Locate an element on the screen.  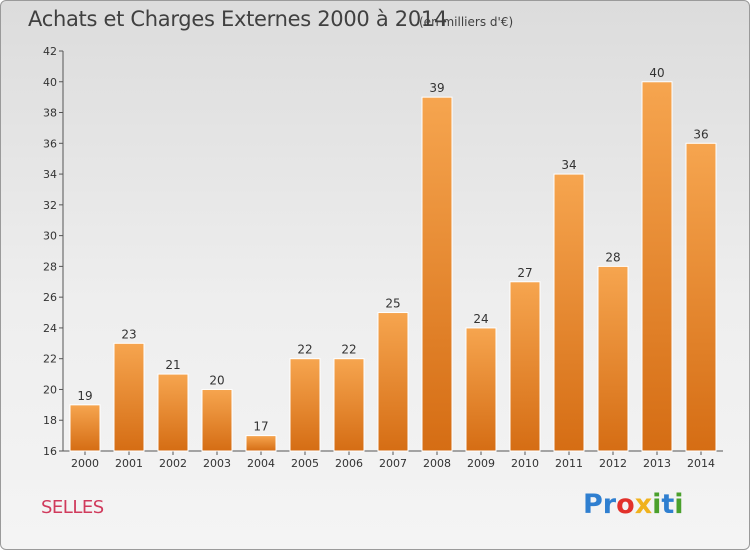
bar-value-label: 21 is located at coordinates (172, 365).